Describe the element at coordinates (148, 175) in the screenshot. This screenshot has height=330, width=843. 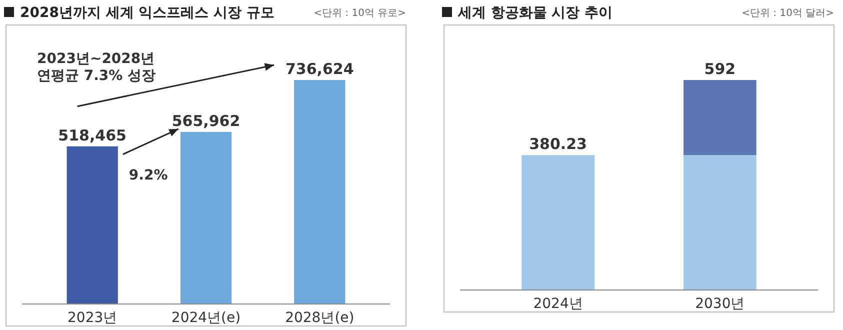
I see `annotation: 9.2%` at that location.